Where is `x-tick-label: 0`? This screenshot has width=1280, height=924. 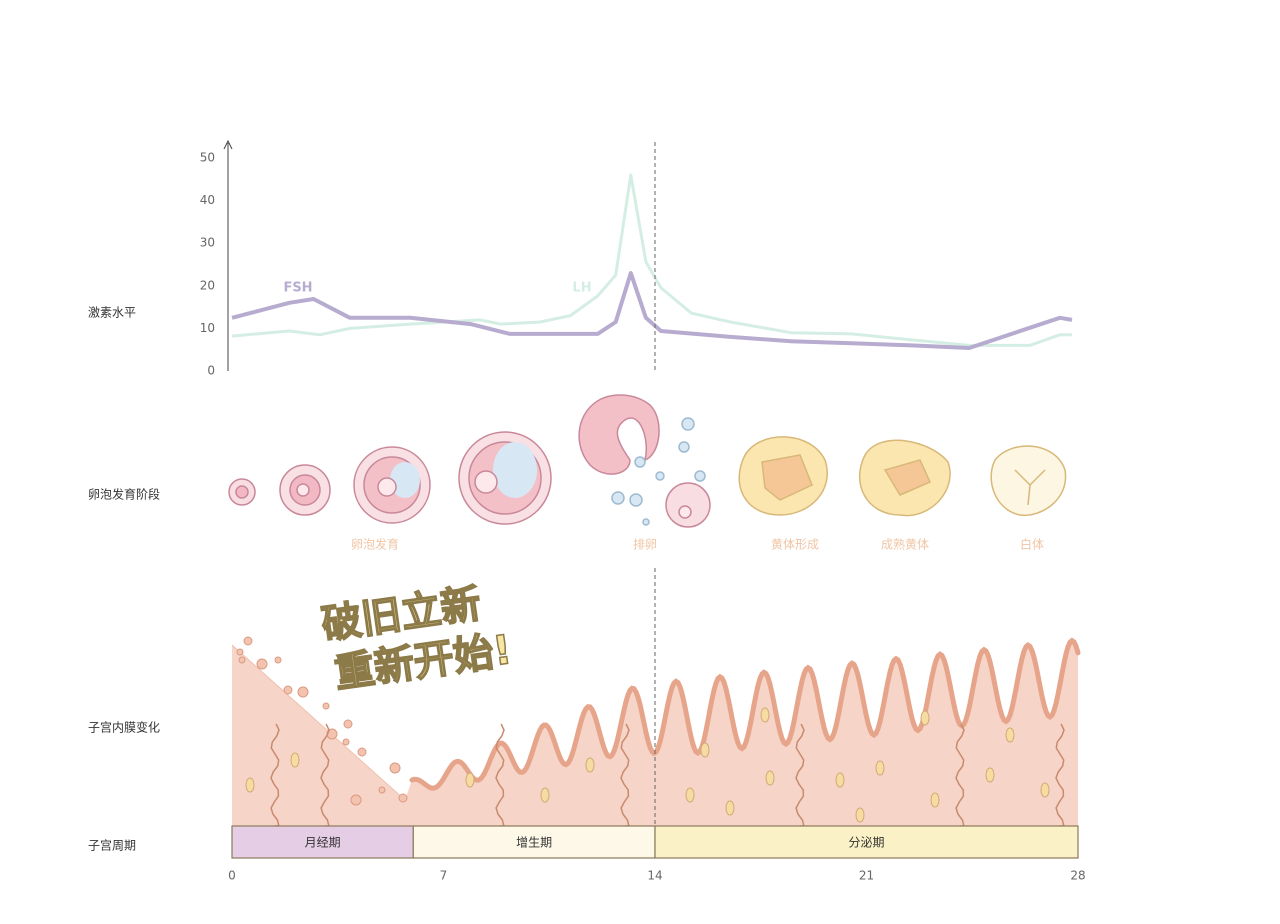 x-tick-label: 0 is located at coordinates (232, 876).